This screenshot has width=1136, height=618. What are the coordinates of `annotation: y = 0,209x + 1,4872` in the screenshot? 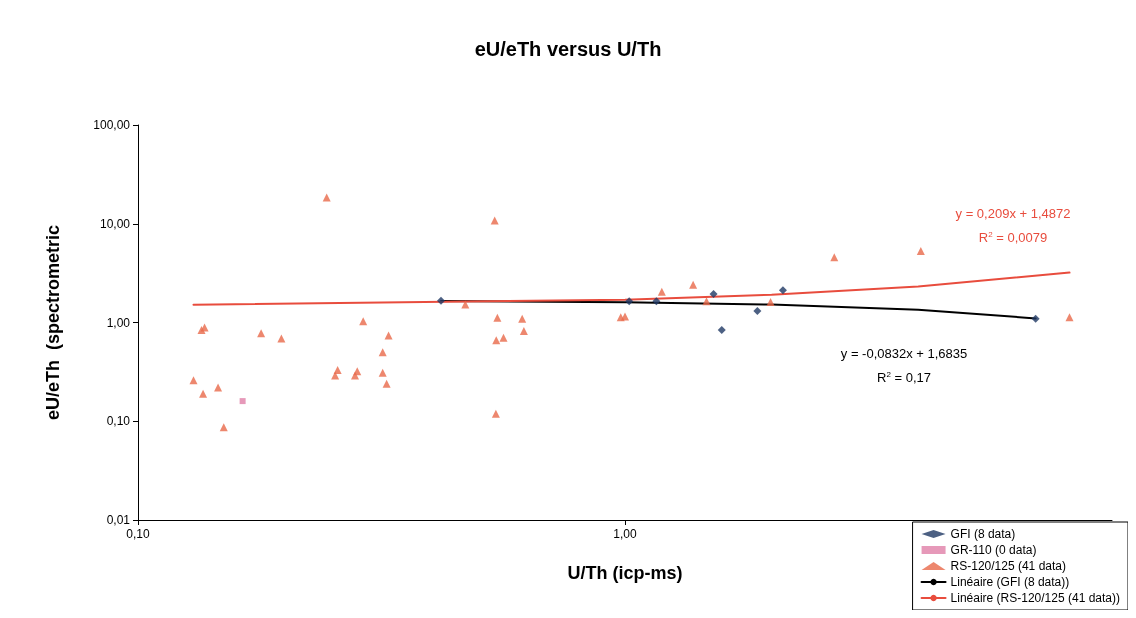 It's located at (1013, 213).